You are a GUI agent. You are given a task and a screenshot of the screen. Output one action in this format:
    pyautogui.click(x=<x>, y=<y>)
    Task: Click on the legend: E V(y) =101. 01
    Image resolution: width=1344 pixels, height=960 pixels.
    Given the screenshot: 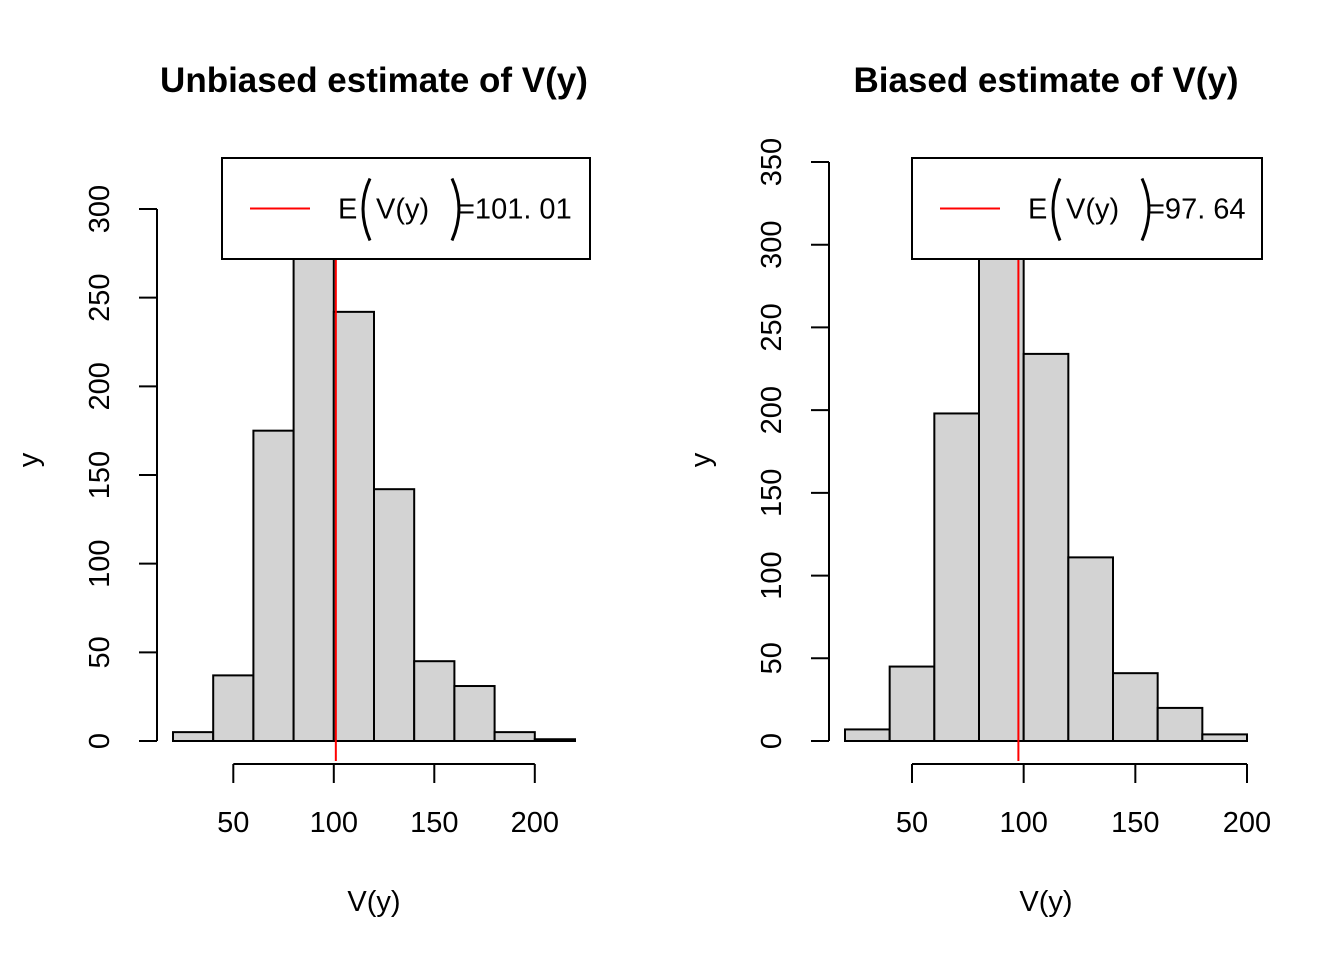 What is the action you would take?
    pyautogui.click(x=406, y=208)
    